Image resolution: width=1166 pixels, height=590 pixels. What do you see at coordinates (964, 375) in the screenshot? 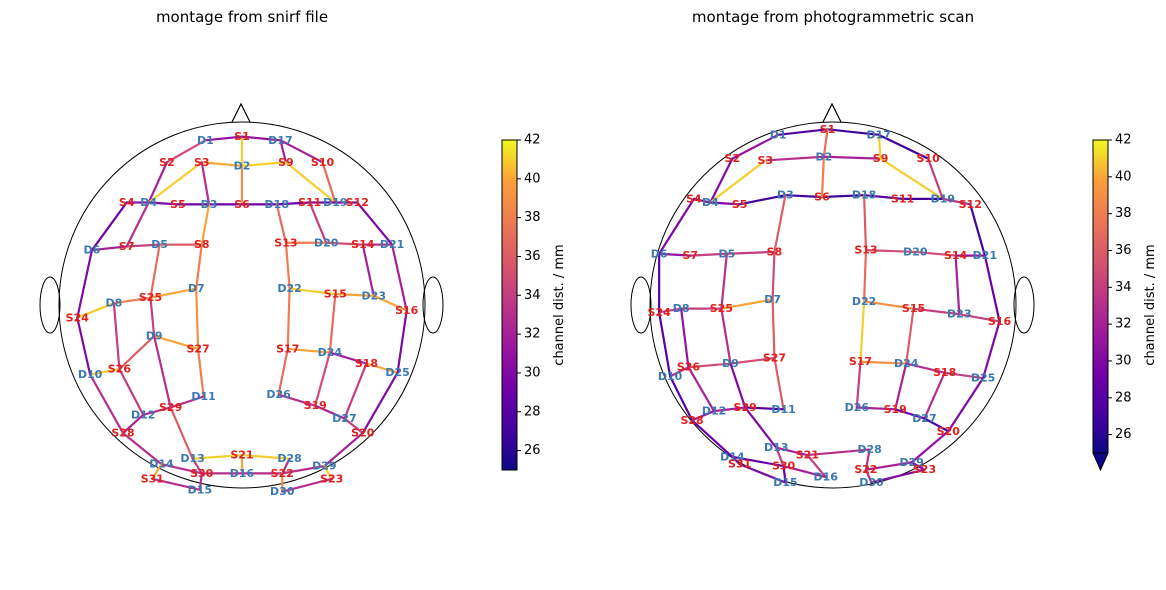
I see `channel-S18-D25` at bounding box center [964, 375].